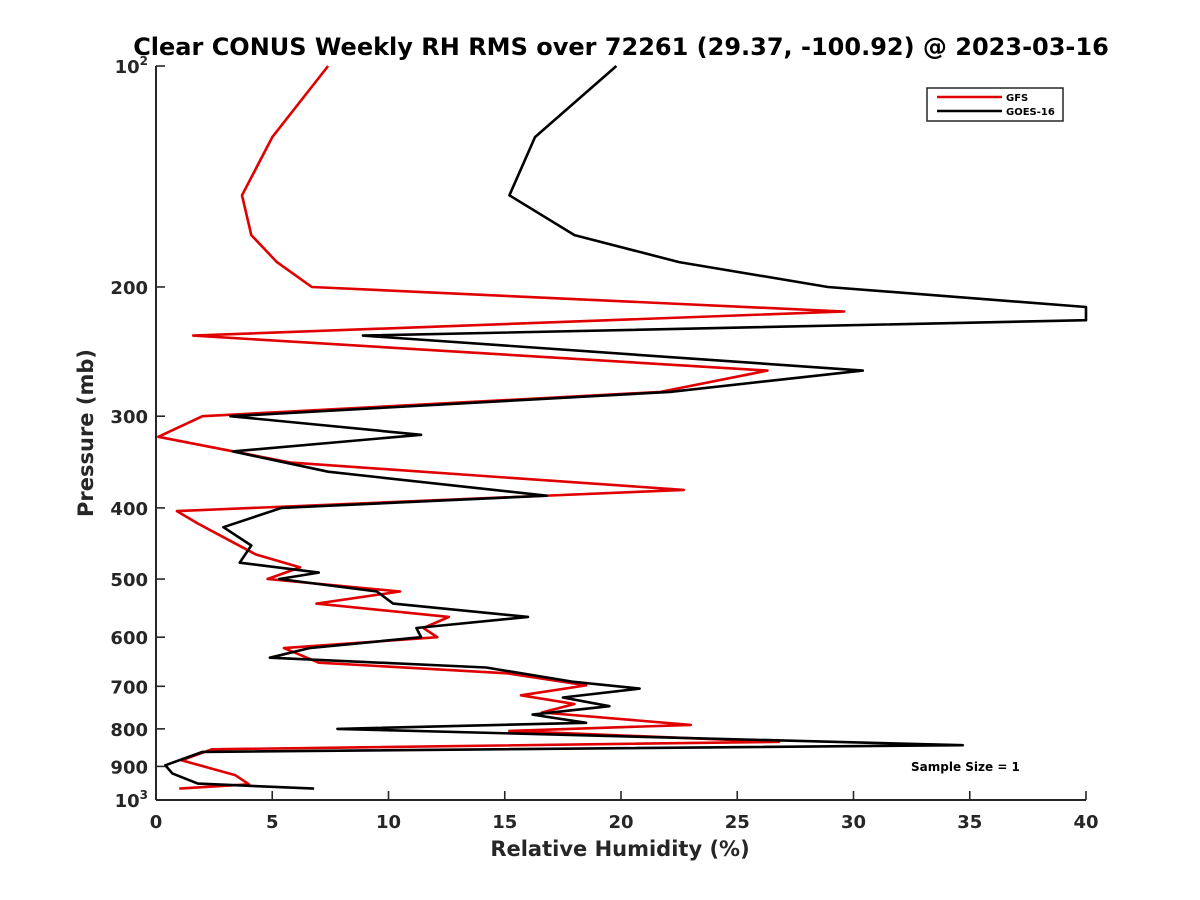 The height and width of the screenshot is (900, 1200). What do you see at coordinates (131, 800) in the screenshot?
I see `y-tick-label: 10³` at bounding box center [131, 800].